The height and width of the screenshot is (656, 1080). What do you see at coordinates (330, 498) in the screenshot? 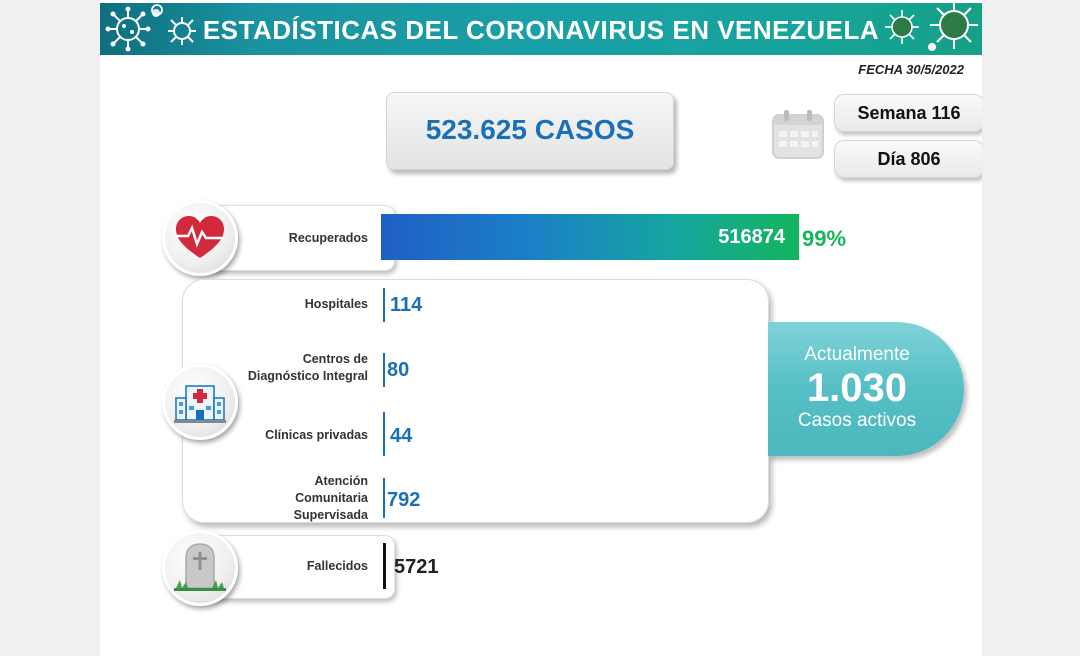
I see `care-row-label: Atención Comunitaria Supervisada` at bounding box center [330, 498].